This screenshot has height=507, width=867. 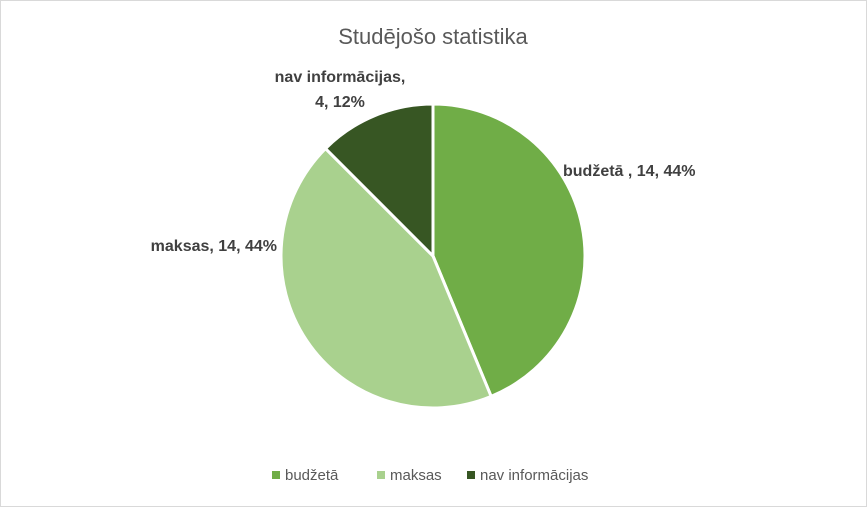 I want to click on legend-label: nav informācijas, so click(x=534, y=475).